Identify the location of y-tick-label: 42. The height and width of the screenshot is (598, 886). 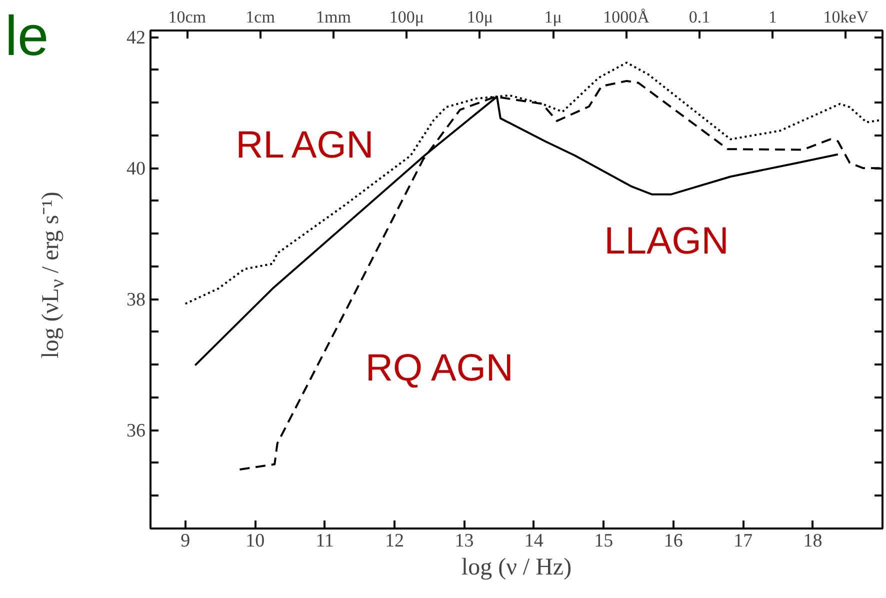
(136, 38).